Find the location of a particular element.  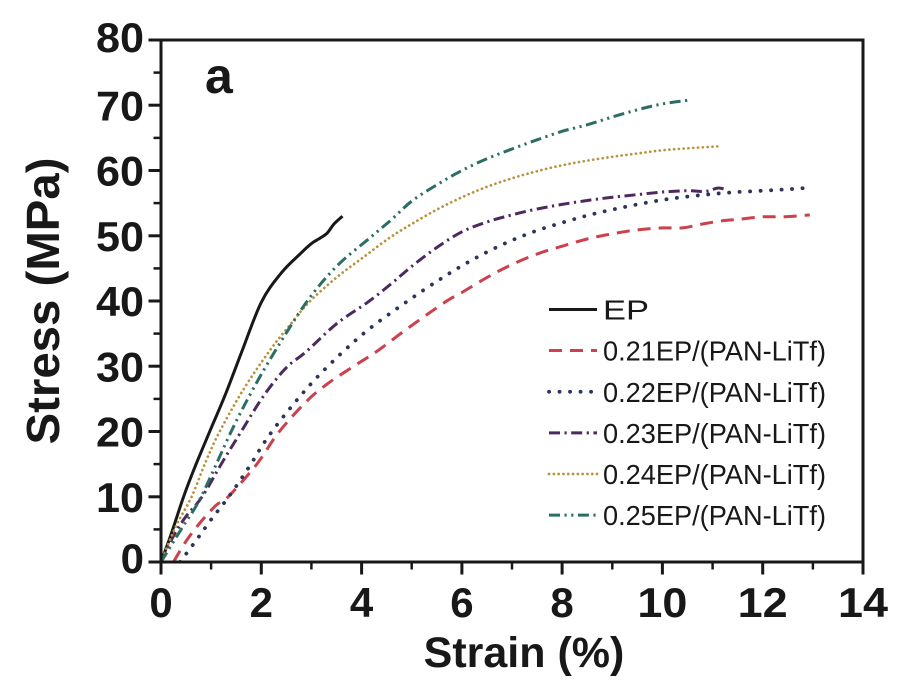

svg-text: Strain (%) is located at coordinates (524, 653).